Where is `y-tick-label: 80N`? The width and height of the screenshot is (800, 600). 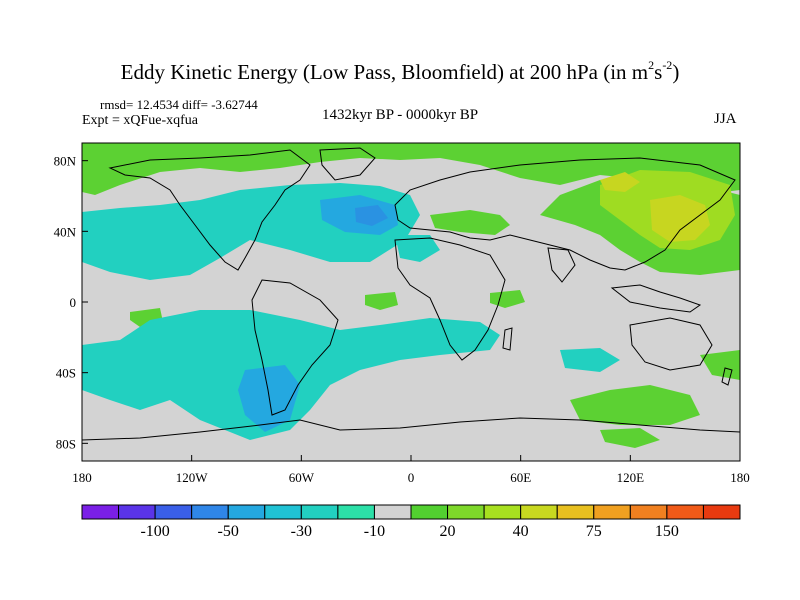
y-tick-label: 80N is located at coordinates (65, 161).